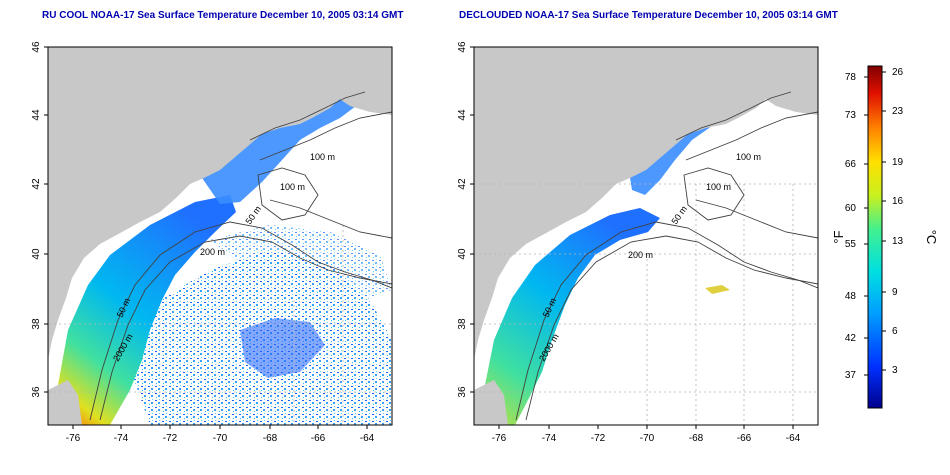 The image size is (950, 475). What do you see at coordinates (212, 252) in the screenshot?
I see `left-contour-label-4: 200 m` at bounding box center [212, 252].